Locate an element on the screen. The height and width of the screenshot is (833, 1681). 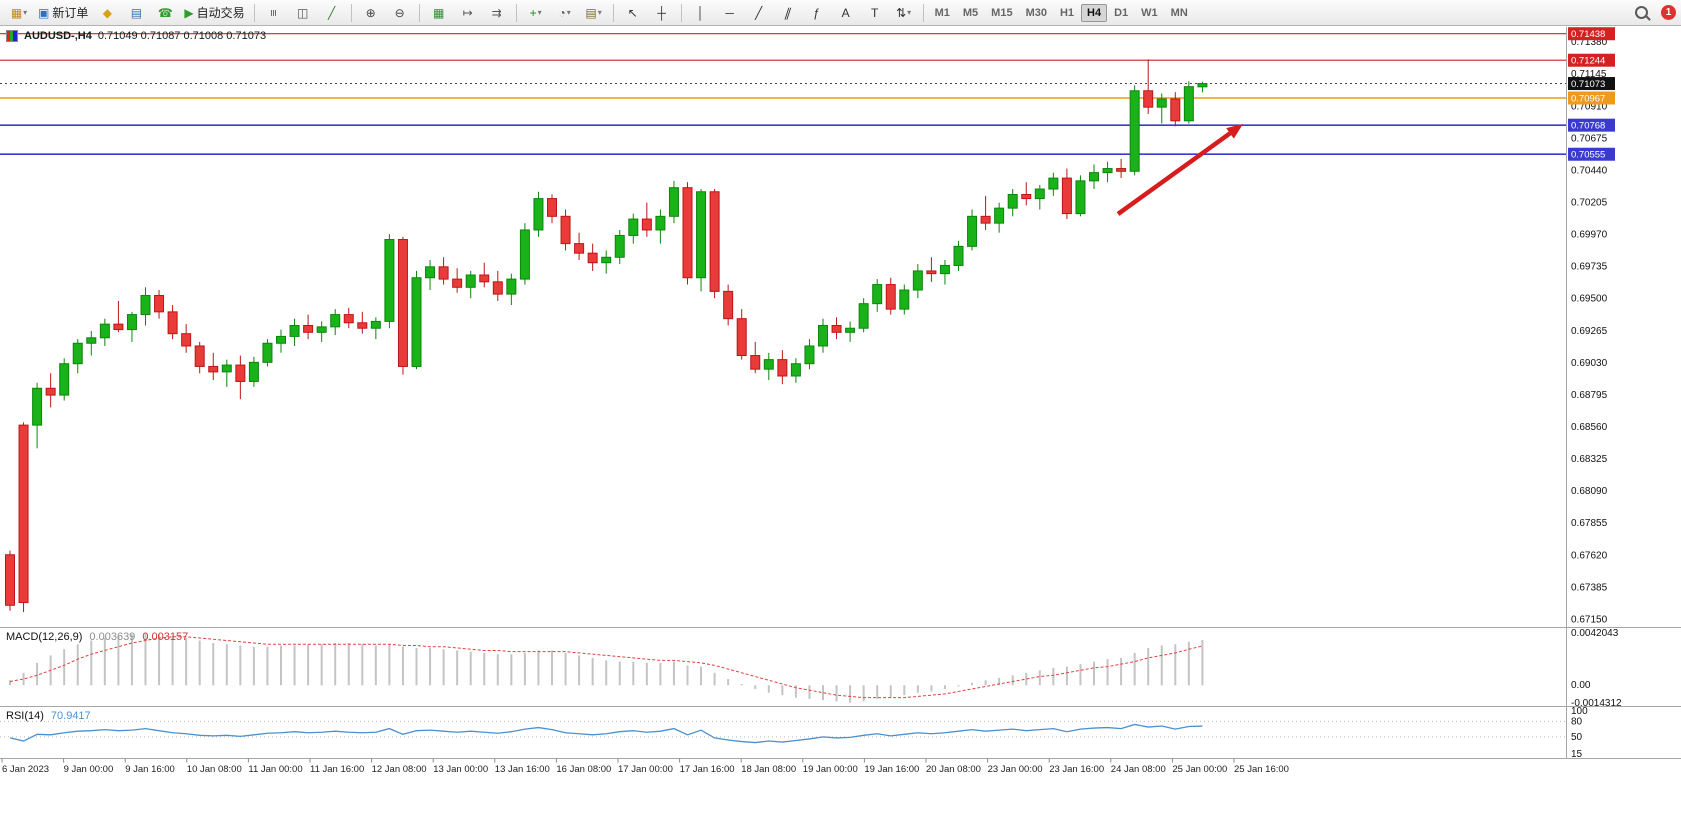
svg-text: 0.70967 is located at coordinates (1588, 99).